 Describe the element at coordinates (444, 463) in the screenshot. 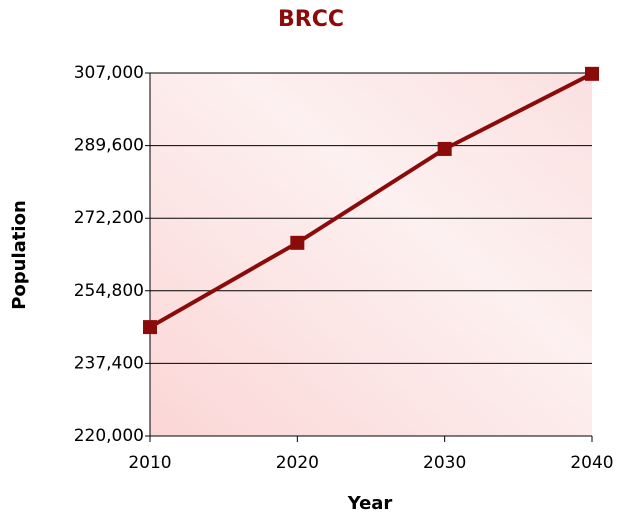

I see `x-tick-label: 2030` at that location.